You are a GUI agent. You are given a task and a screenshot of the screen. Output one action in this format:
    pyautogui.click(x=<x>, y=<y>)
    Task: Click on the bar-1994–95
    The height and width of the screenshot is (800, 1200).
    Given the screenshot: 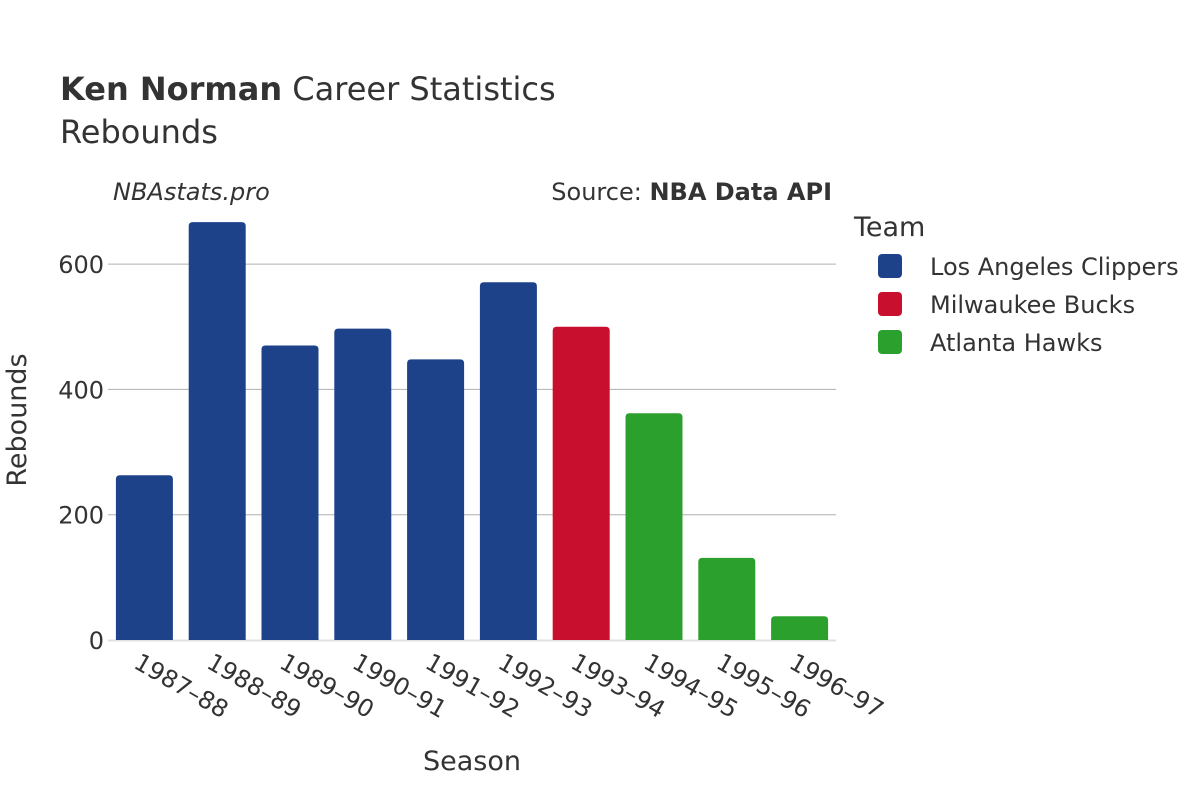 What is the action you would take?
    pyautogui.click(x=654, y=526)
    